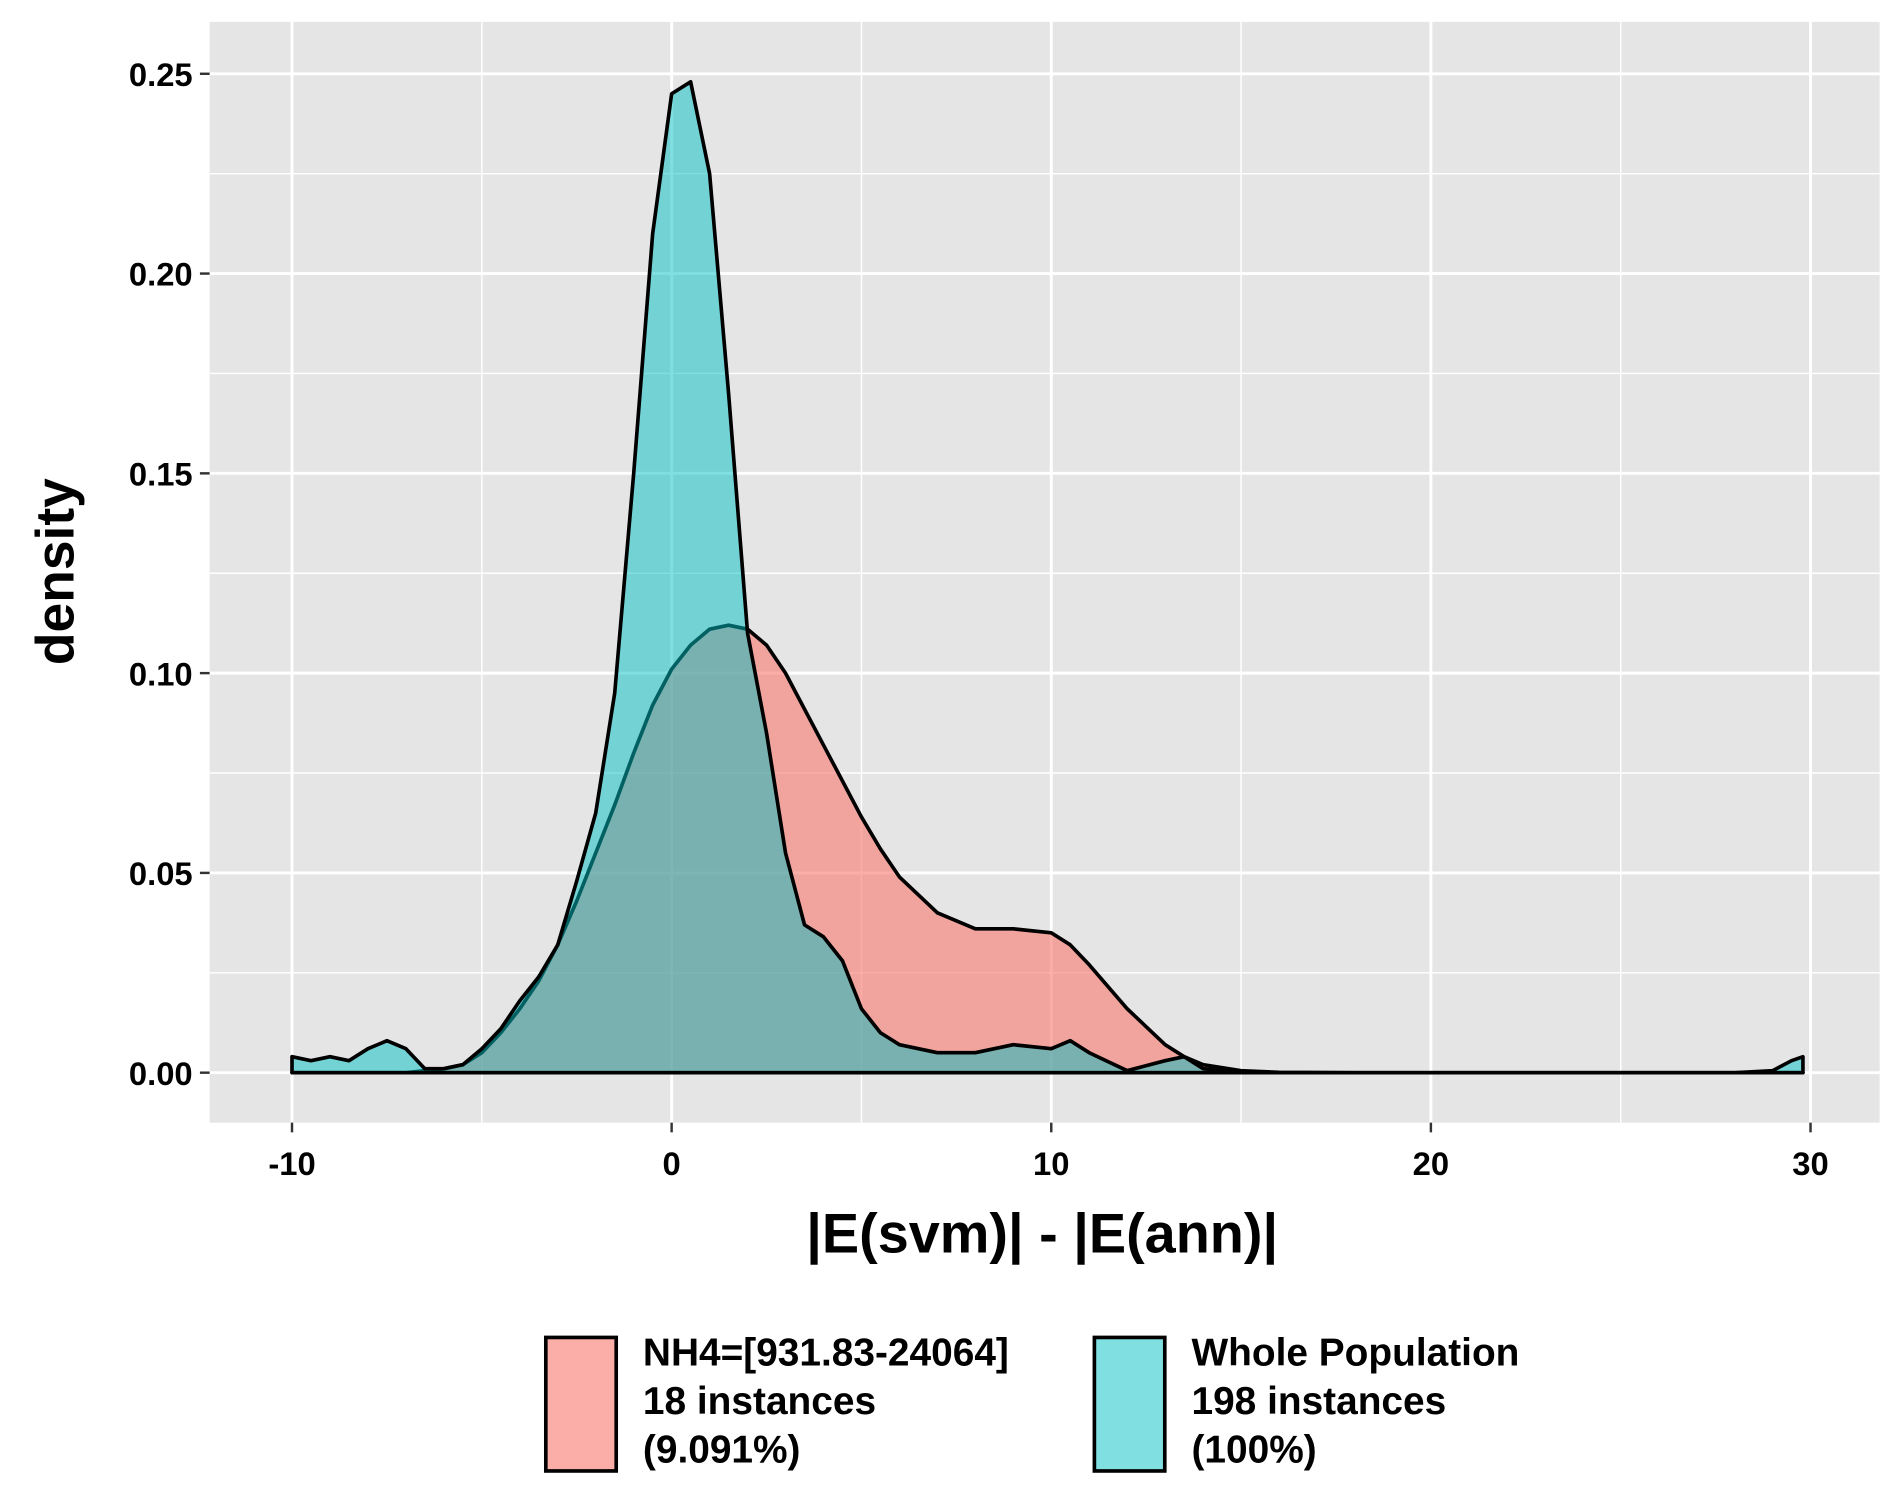 The height and width of the screenshot is (1511, 1889). Describe the element at coordinates (161, 673) in the screenshot. I see `y-tick-label: 0.10` at that location.